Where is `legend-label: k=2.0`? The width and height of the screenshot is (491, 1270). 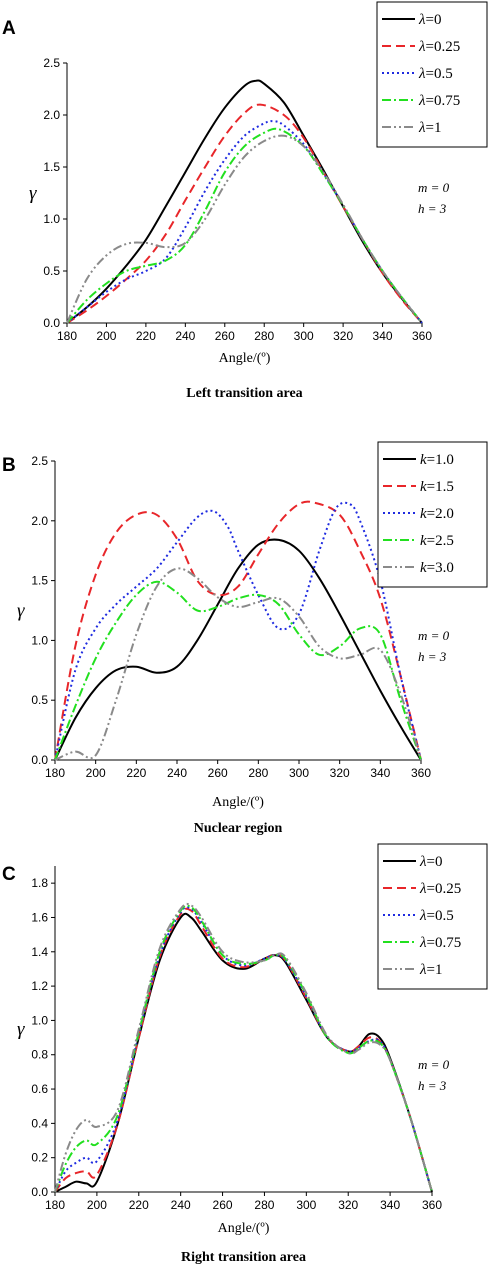
legend-label: k=2.0 is located at coordinates (437, 514).